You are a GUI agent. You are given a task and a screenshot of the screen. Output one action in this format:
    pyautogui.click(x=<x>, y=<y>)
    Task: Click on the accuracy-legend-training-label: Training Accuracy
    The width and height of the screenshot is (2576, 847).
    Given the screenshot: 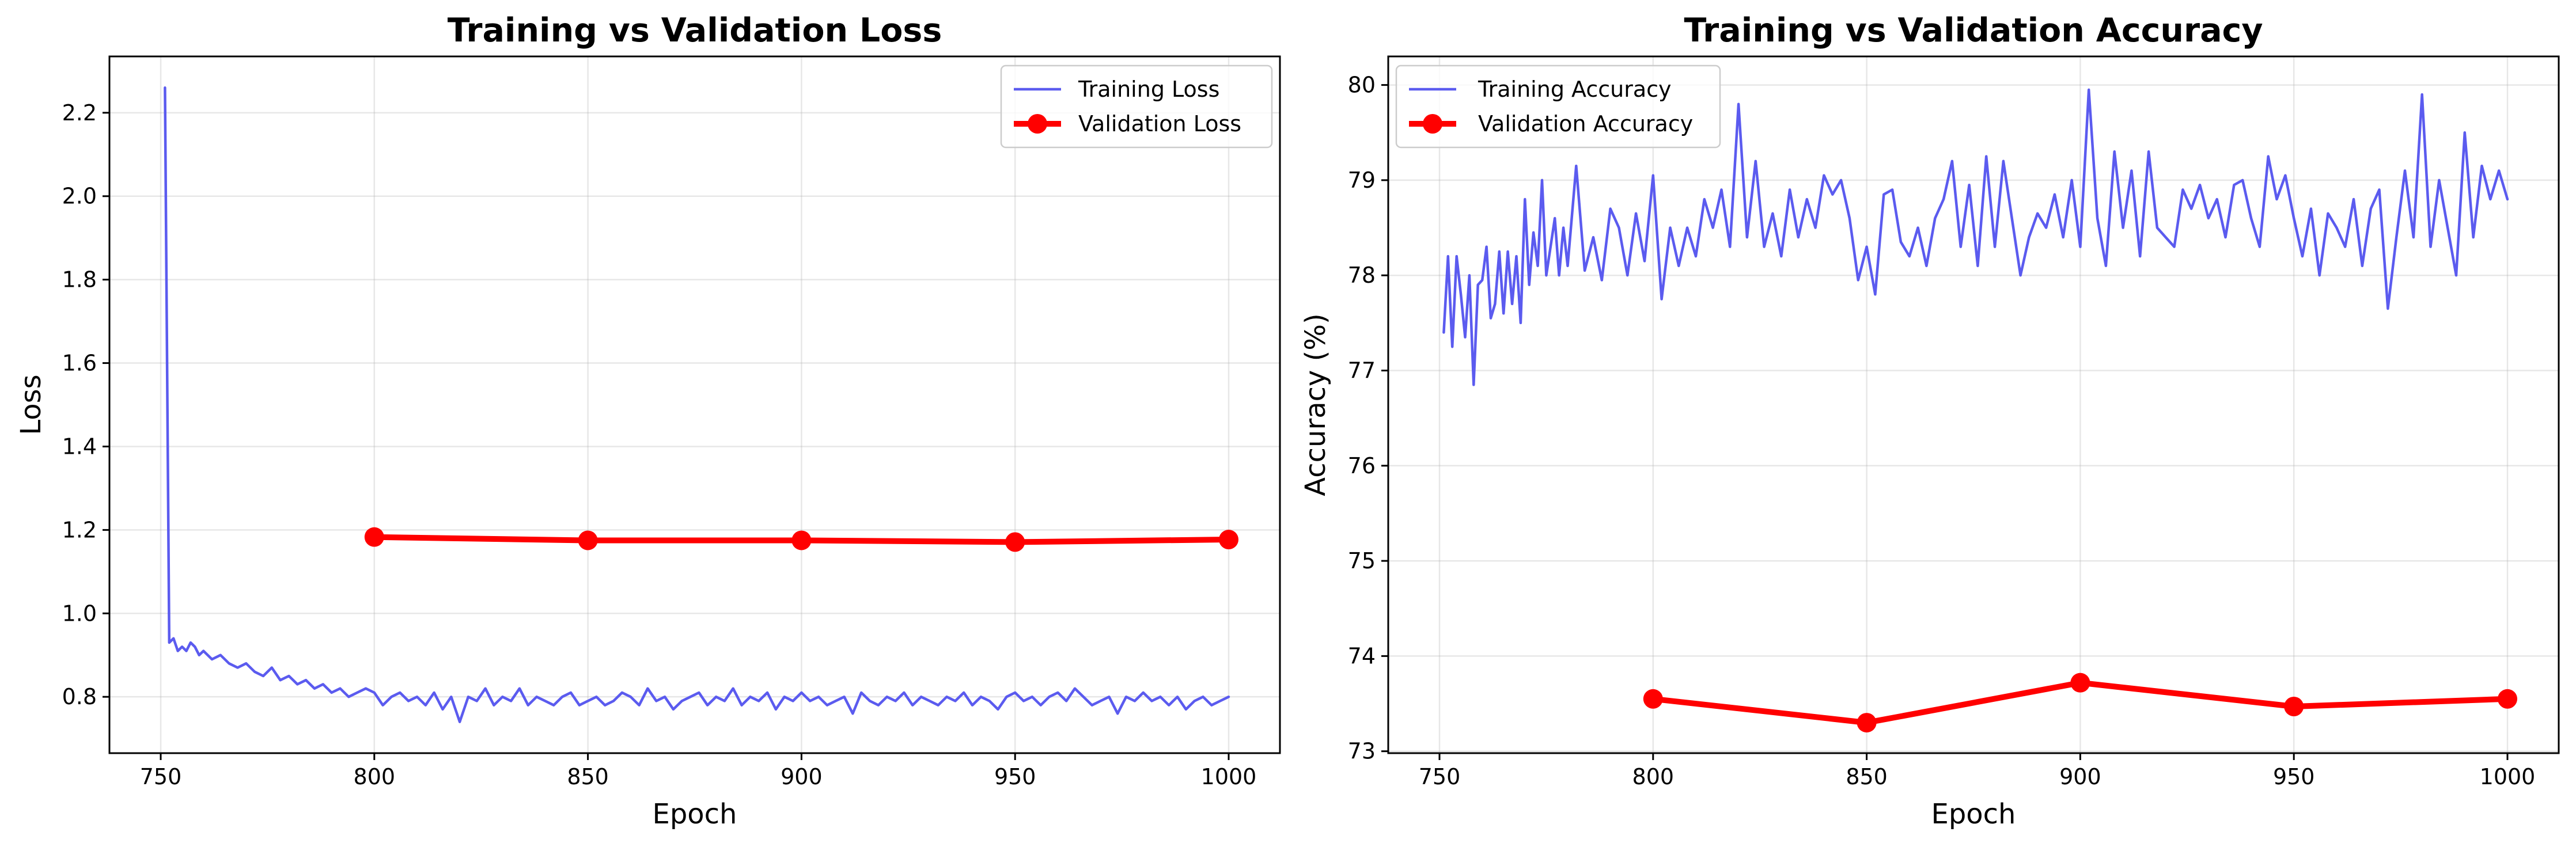 What is the action you would take?
    pyautogui.click(x=1575, y=89)
    